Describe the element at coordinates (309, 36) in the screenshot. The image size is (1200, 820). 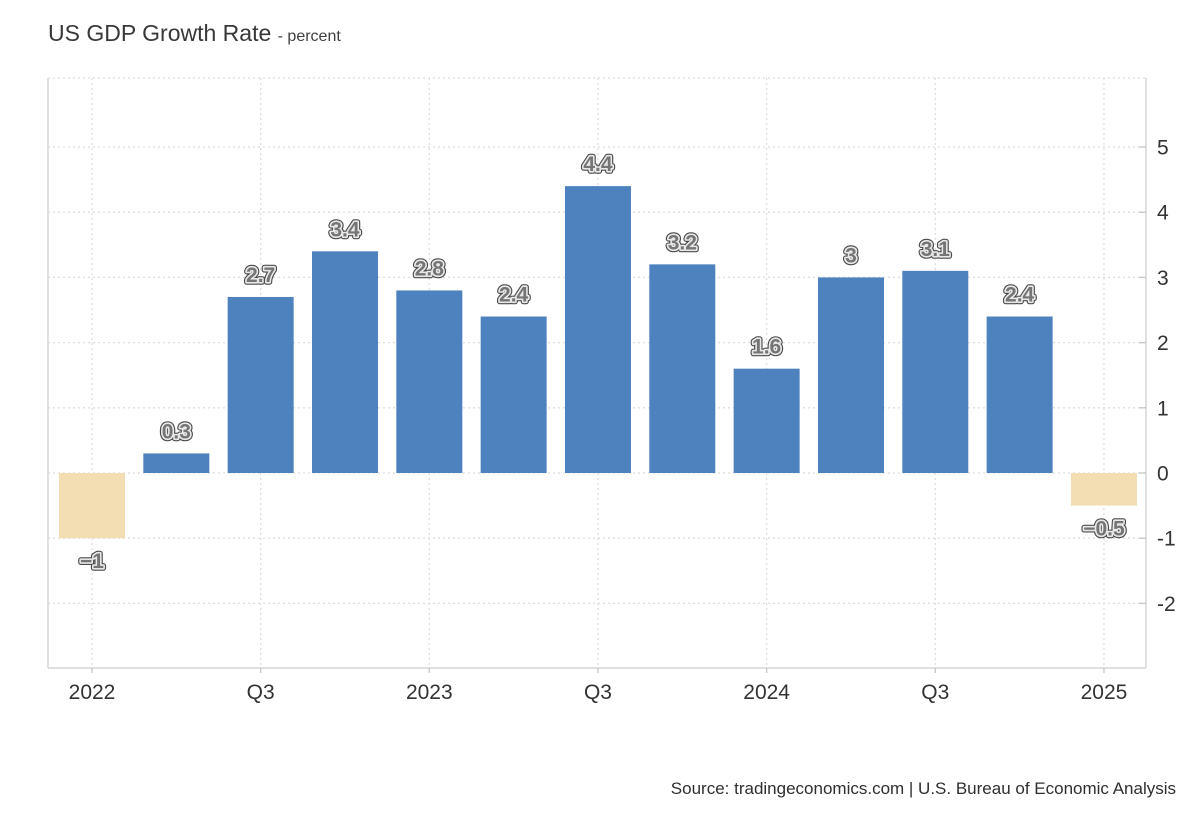
I see `chart-title-unit: - percent` at that location.